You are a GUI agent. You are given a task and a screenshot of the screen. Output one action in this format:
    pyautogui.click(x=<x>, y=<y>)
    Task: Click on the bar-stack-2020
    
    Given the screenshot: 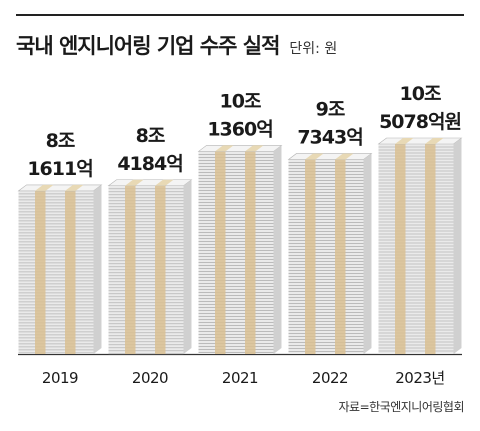 What is the action you would take?
    pyautogui.click(x=150, y=267)
    